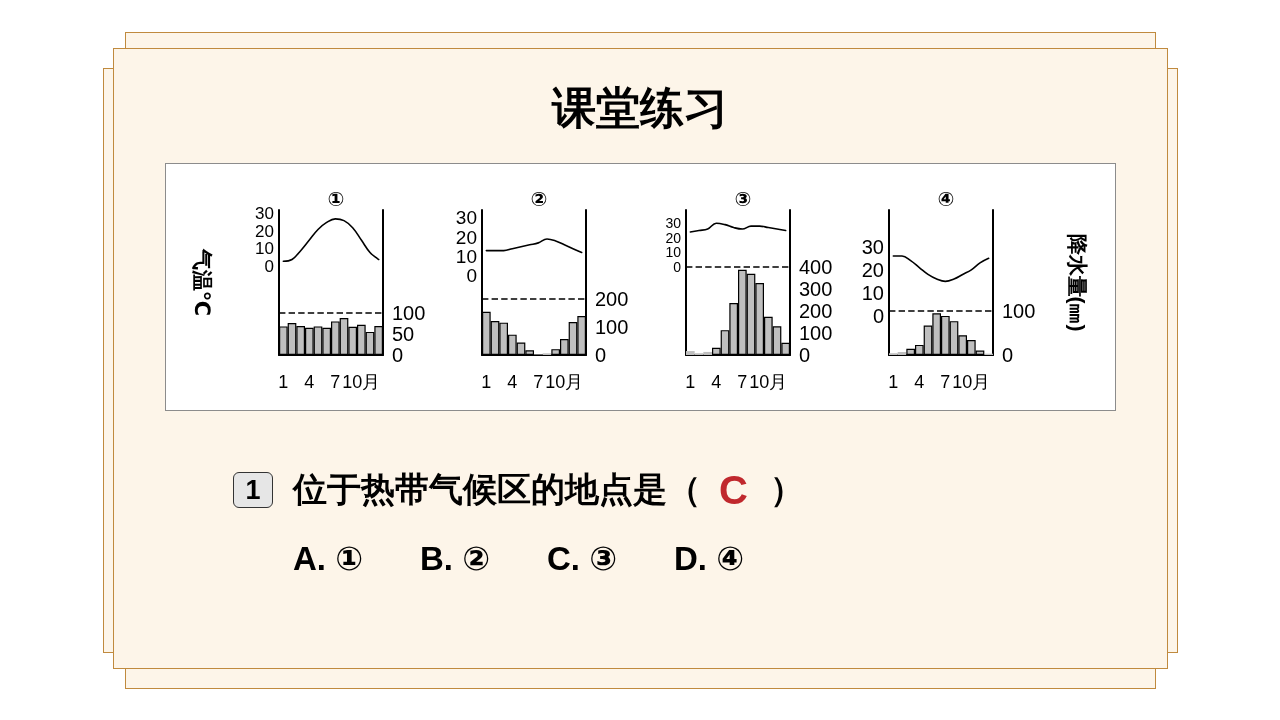  I want to click on y-axis-title: 气温℃, so click(202, 282).